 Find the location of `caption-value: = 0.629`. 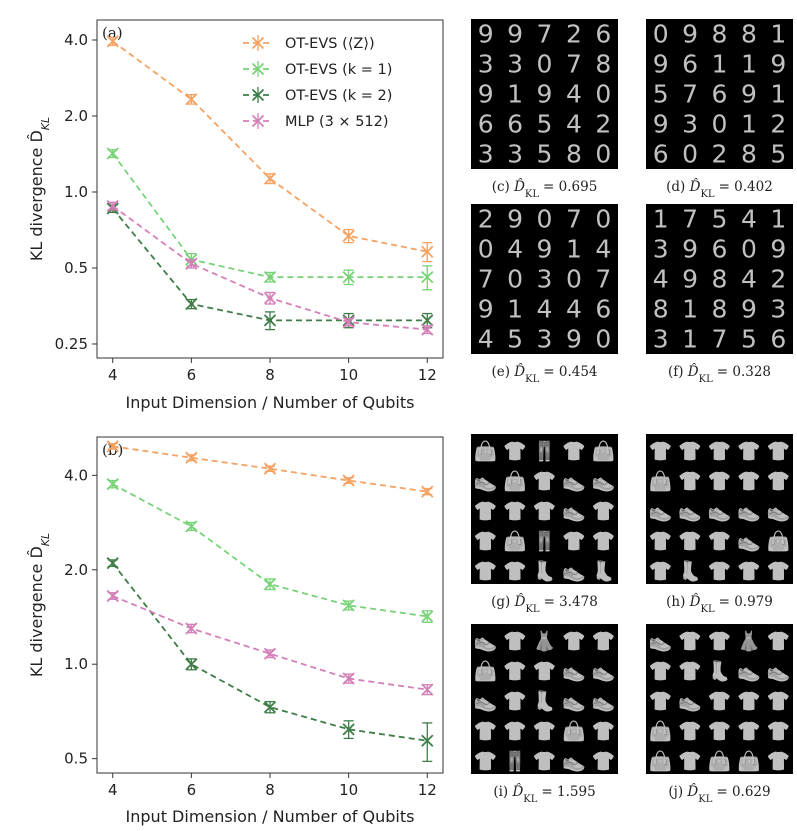

caption-value: = 0.629 is located at coordinates (743, 792).